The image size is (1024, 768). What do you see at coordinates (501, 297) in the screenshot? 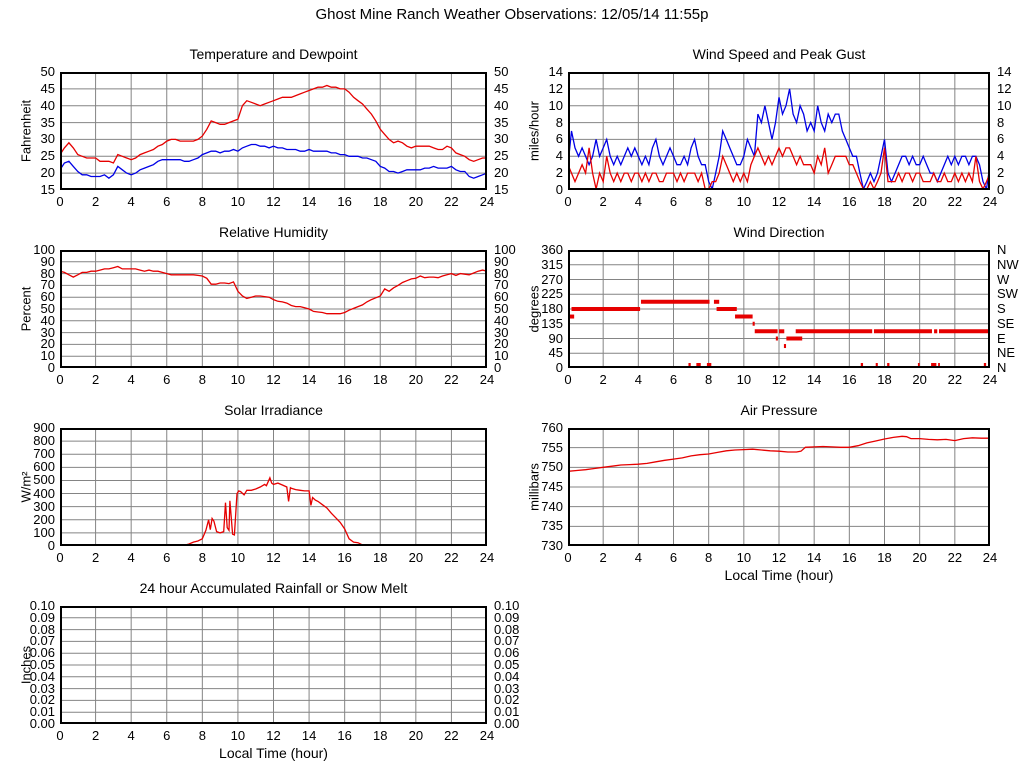
I see `ytick-label: 60` at bounding box center [501, 297].